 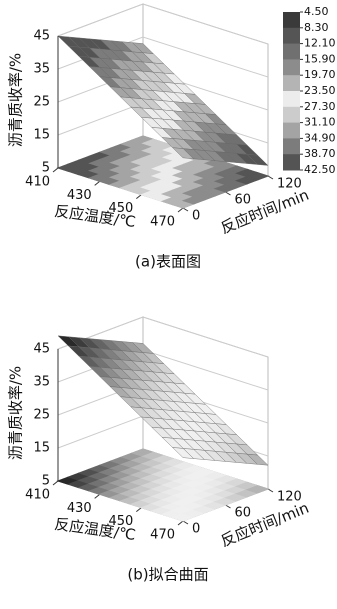 What do you see at coordinates (320, 122) in the screenshot?
I see `colorbar-label: 31.10` at bounding box center [320, 122].